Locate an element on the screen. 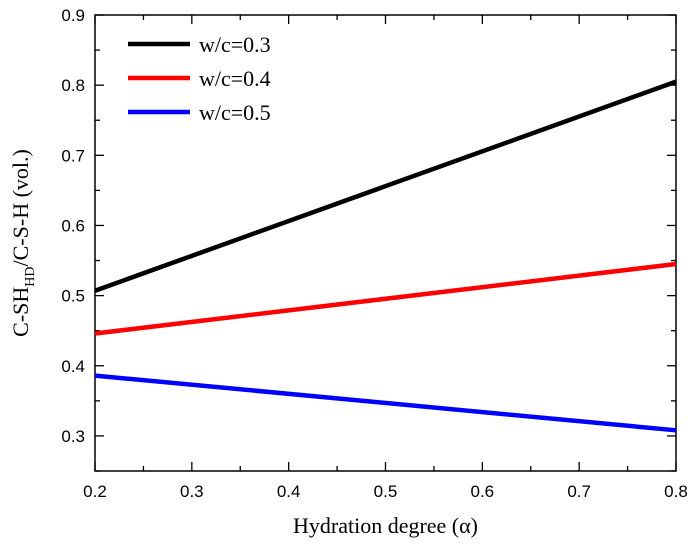 This screenshot has height=549, width=693. y-axis-title-prefix: C-SH is located at coordinates (20, 312).